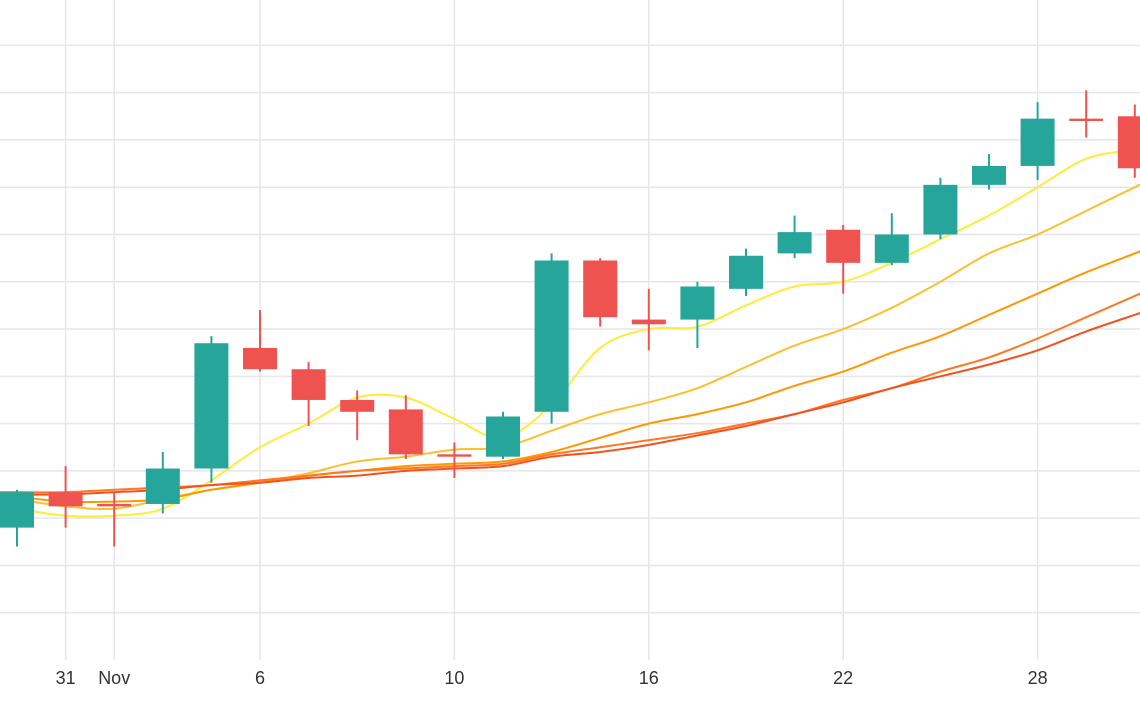  Describe the element at coordinates (649, 678) in the screenshot. I see `x-tick-label: 16` at that location.